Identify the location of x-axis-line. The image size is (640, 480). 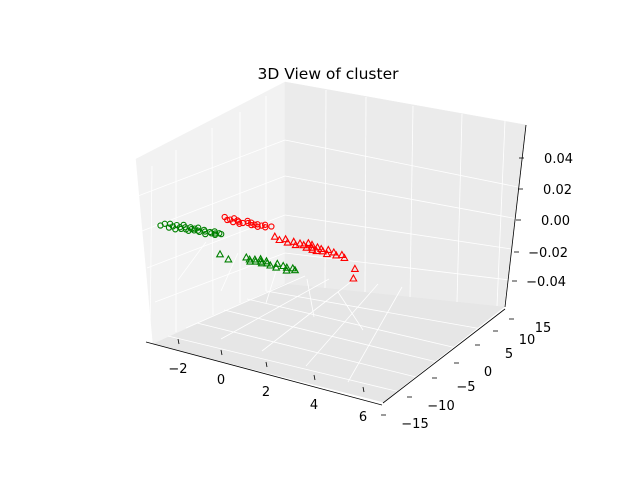
(264, 373).